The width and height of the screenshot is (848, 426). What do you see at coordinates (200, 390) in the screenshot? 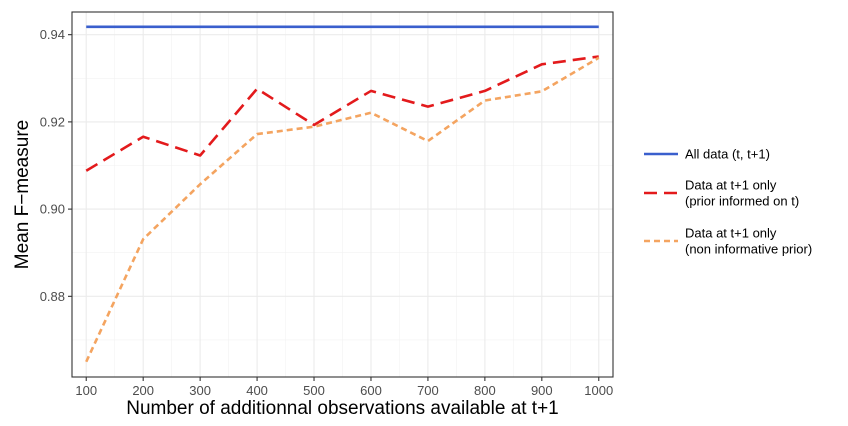
I see `x-tick-label: 300` at bounding box center [200, 390].